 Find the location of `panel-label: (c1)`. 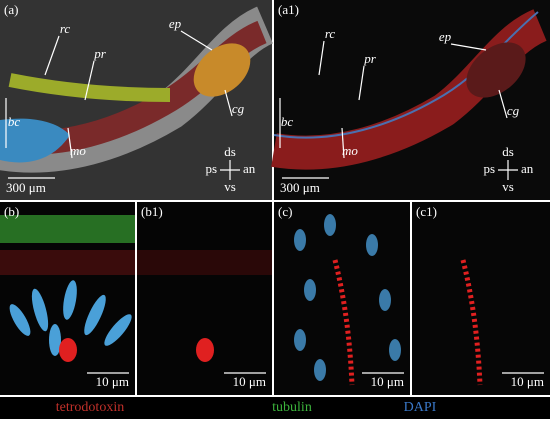

panel-label: (c1) is located at coordinates (426, 211).